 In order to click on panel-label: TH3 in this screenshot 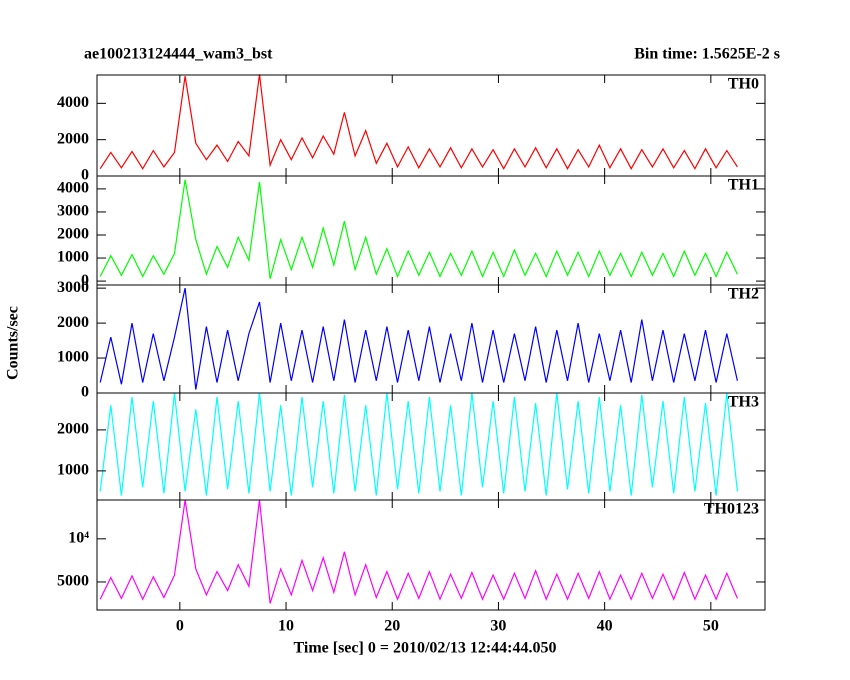, I will do `click(743, 402)`.